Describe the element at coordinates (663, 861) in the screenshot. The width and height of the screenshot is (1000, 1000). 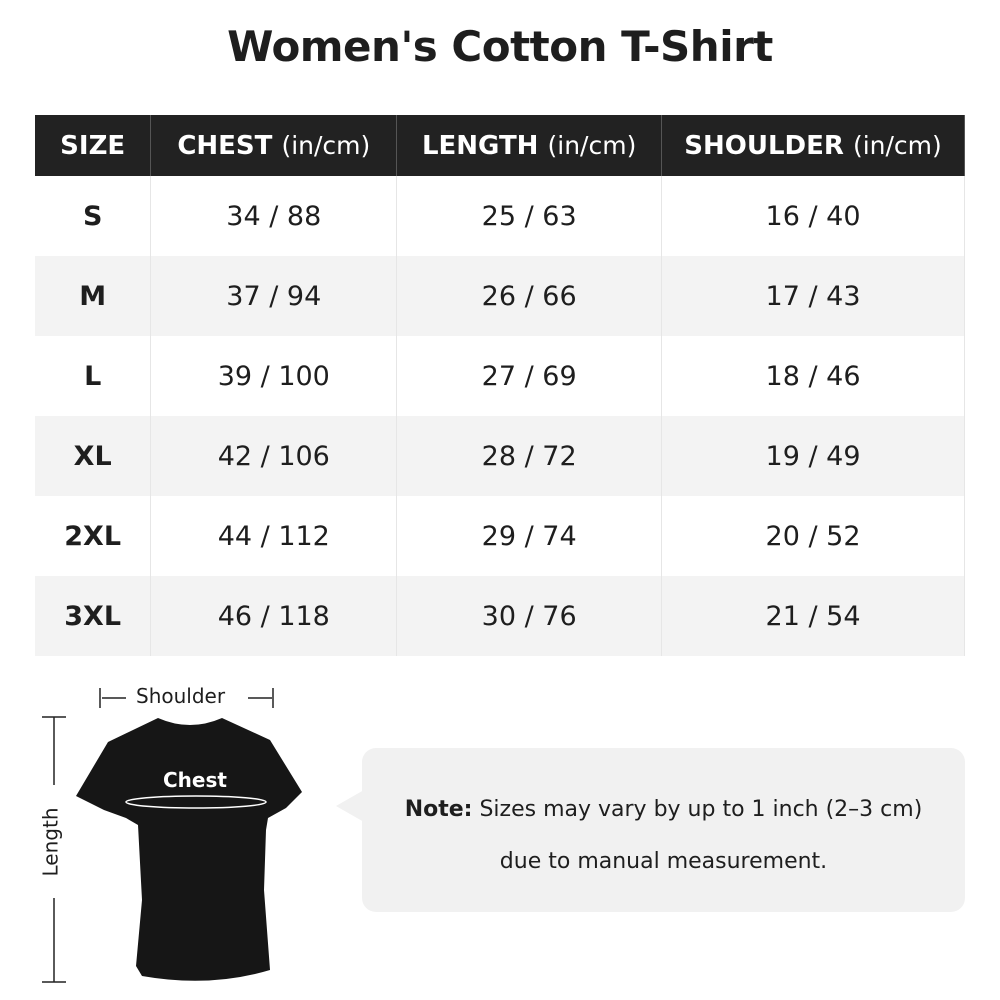
I see `note-line-2: due to manual measurement.` at that location.